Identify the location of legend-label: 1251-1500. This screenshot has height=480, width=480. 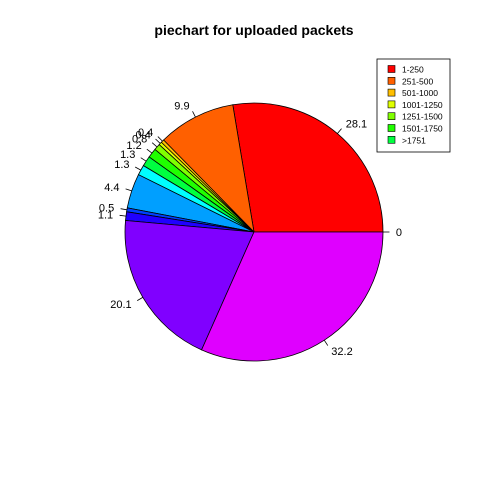
(422, 117).